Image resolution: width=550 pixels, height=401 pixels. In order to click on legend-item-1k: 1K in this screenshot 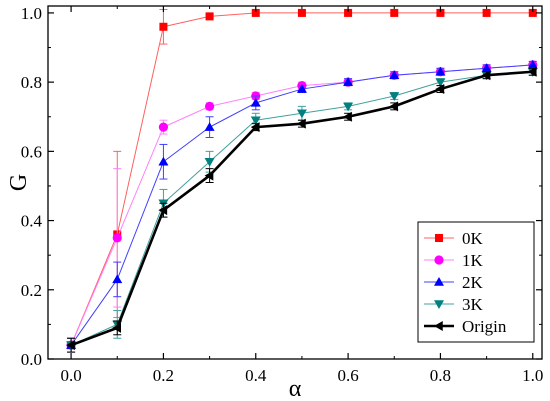, I will do `click(454, 260)`.